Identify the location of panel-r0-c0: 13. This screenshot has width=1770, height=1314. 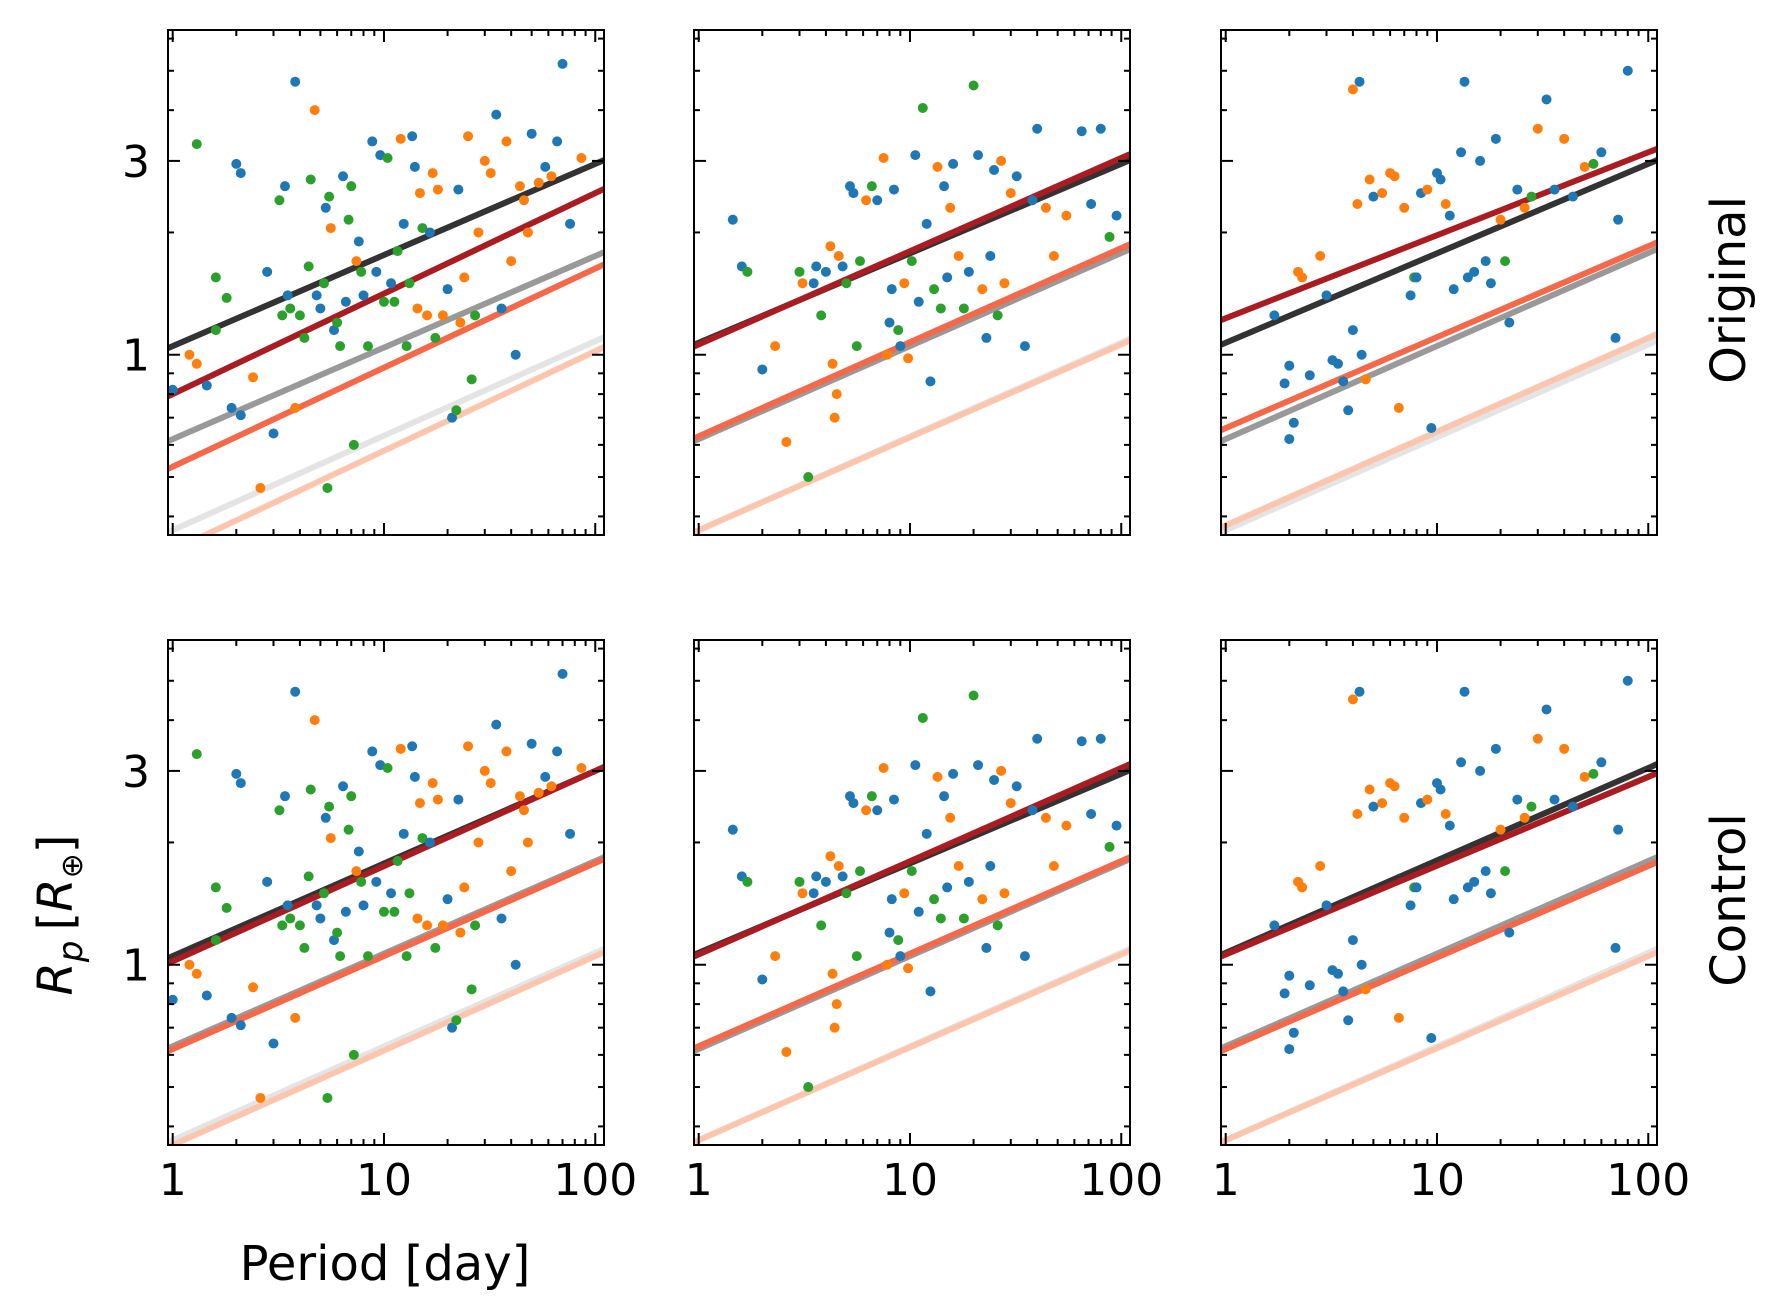
(363, 282).